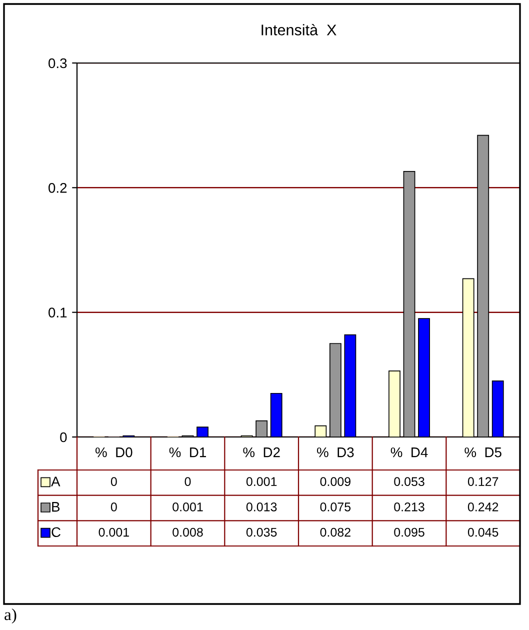 The image size is (529, 630). I want to click on data-label: 0.127, so click(483, 481).